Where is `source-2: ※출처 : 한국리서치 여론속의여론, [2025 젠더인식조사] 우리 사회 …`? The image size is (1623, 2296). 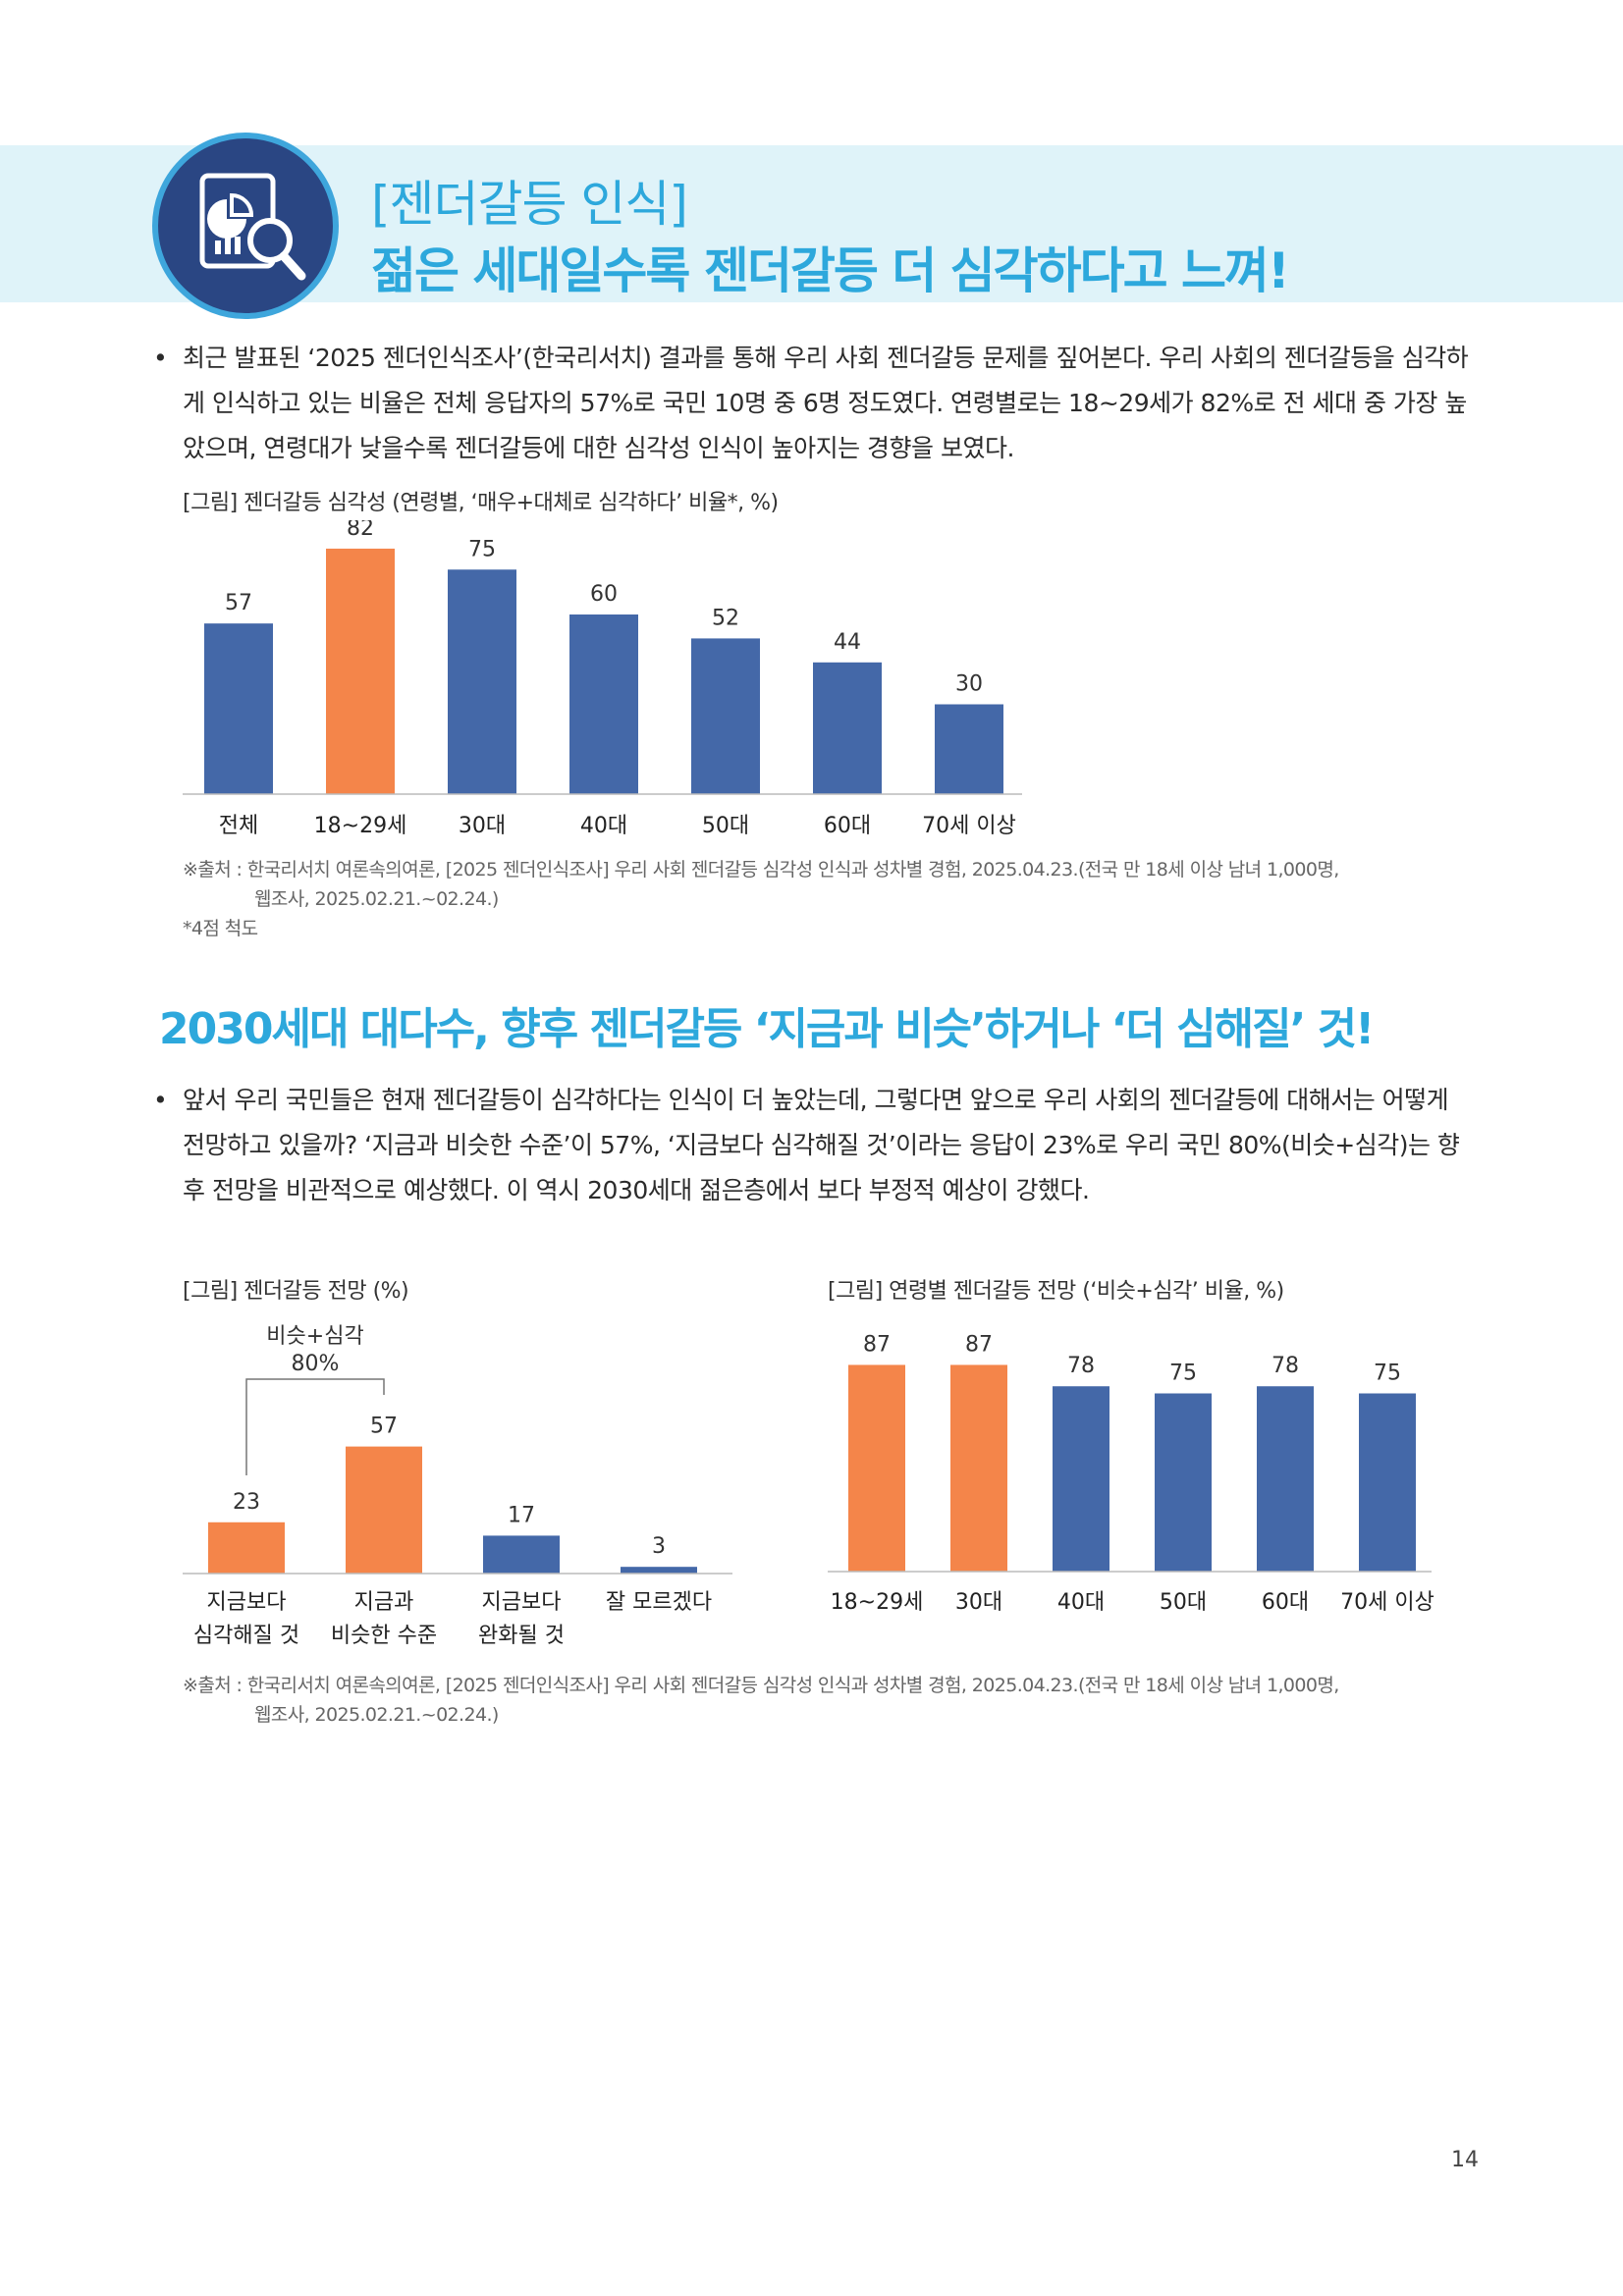 source-2: ※출처 : 한국리서치 여론속의여론, [2025 젠더인식조사] 우리 사회 … is located at coordinates (831, 1700).